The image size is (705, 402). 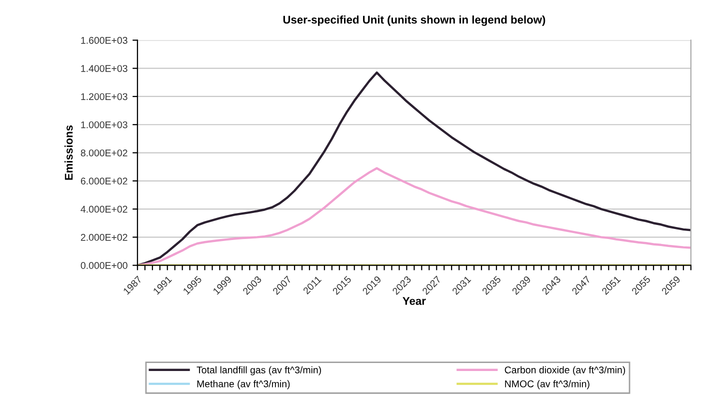 What do you see at coordinates (104, 152) in the screenshot?
I see `y-tick-label: 8.000E+02` at bounding box center [104, 152].